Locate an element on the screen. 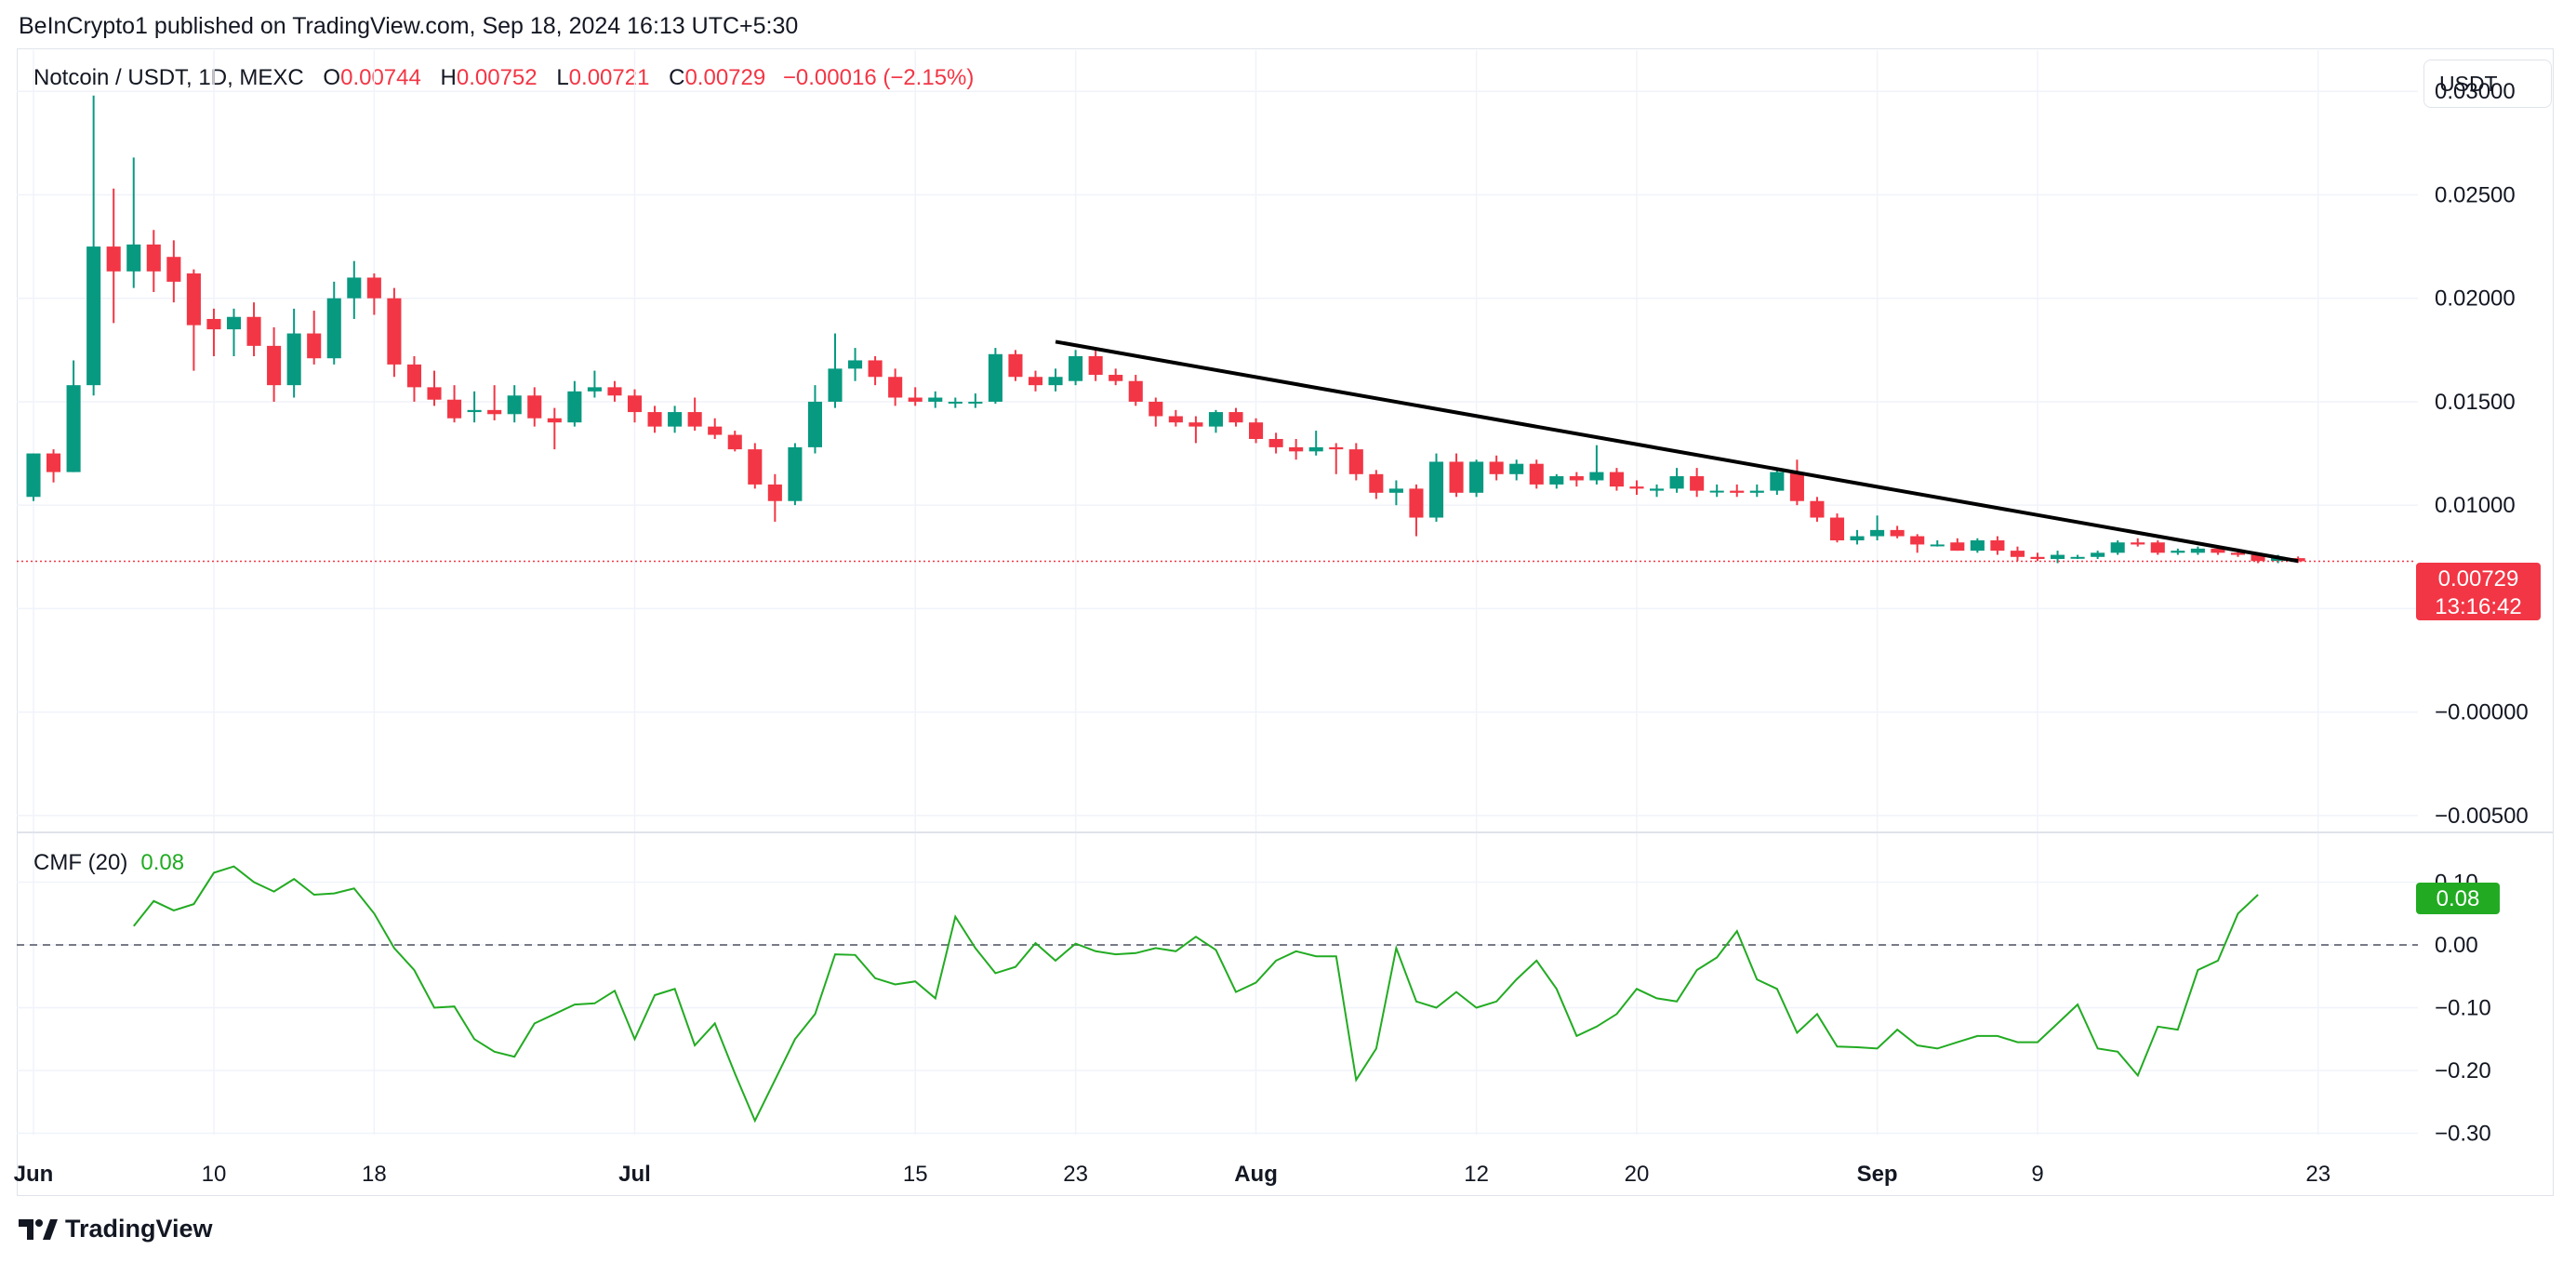  time-tick-label: Jul is located at coordinates (634, 1175).